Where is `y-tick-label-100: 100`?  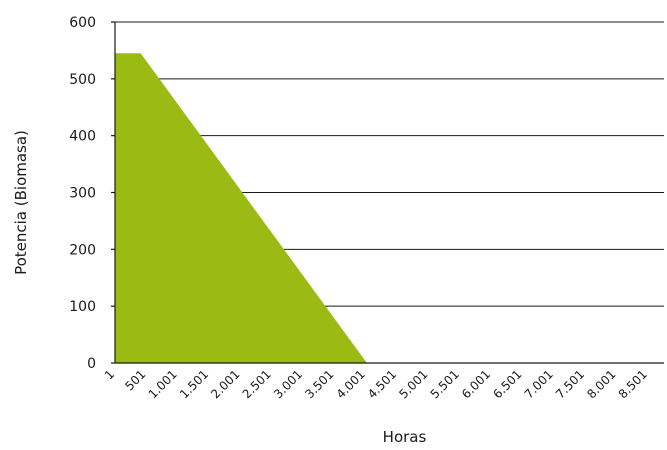 y-tick-label-100: 100 is located at coordinates (82, 307).